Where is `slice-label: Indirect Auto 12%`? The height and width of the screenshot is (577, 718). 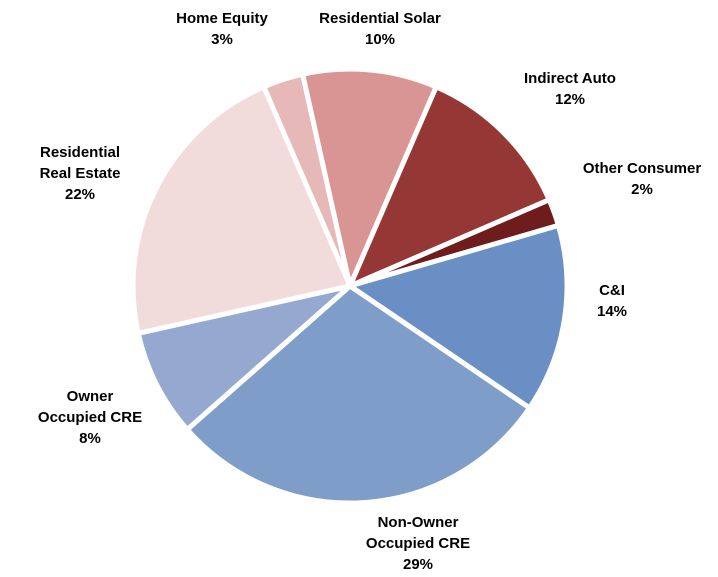 slice-label: Indirect Auto 12% is located at coordinates (570, 89).